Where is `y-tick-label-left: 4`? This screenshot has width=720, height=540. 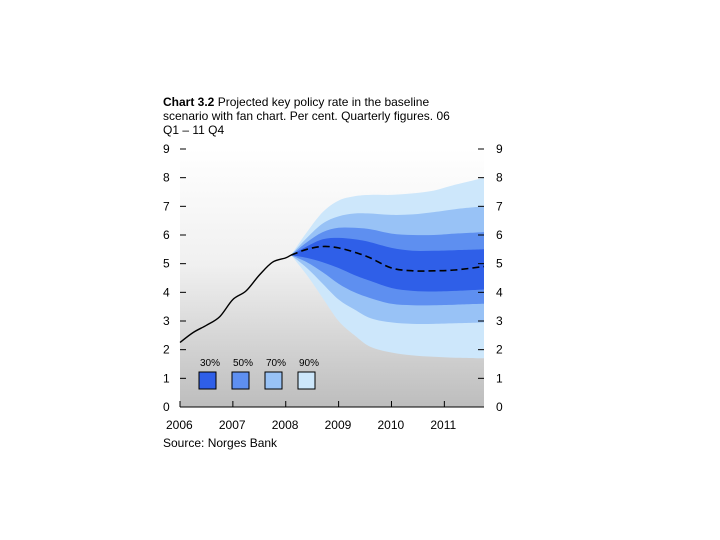 y-tick-label-left: 4 is located at coordinates (166, 292).